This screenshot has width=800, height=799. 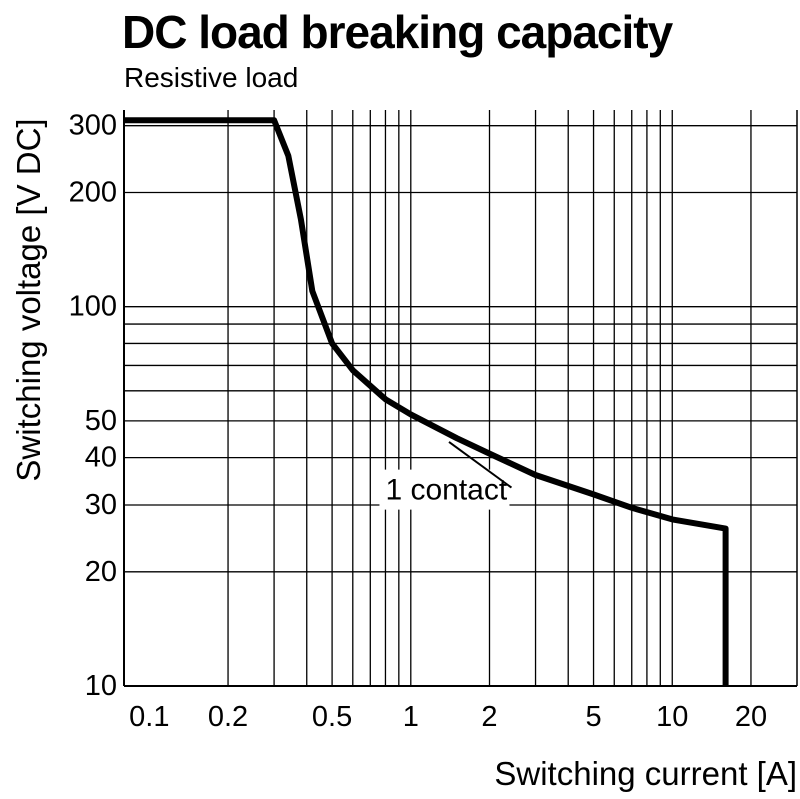 I want to click on annotation-layer: 1 contact, so click(x=446, y=475).